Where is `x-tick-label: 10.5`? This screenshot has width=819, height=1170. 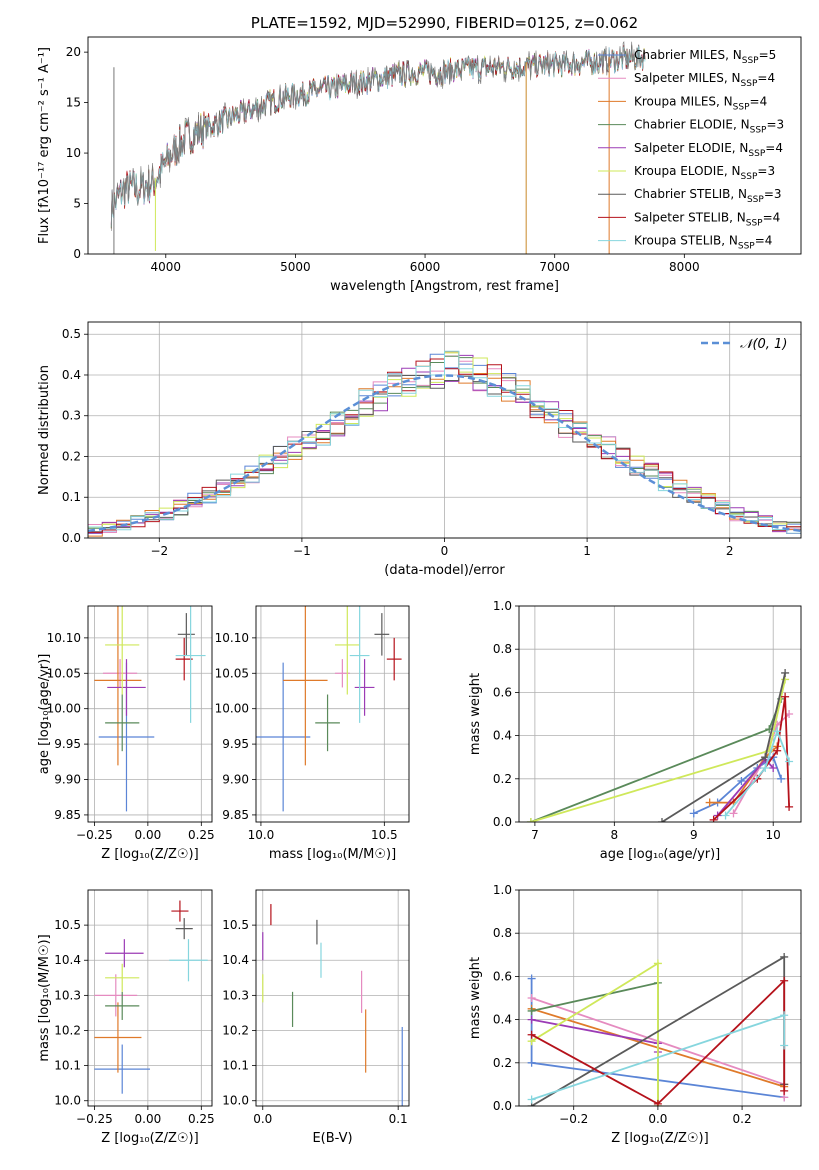
x-tick-label: 10.5 is located at coordinates (384, 835).